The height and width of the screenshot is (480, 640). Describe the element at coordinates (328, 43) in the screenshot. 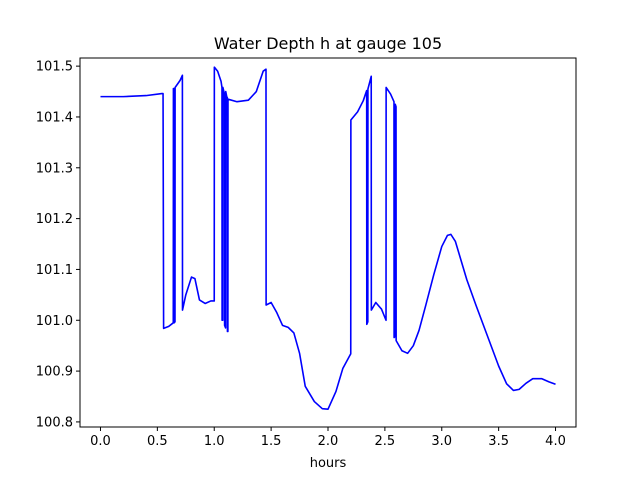

I see `chart-title: Water Depth h at gauge 105` at that location.